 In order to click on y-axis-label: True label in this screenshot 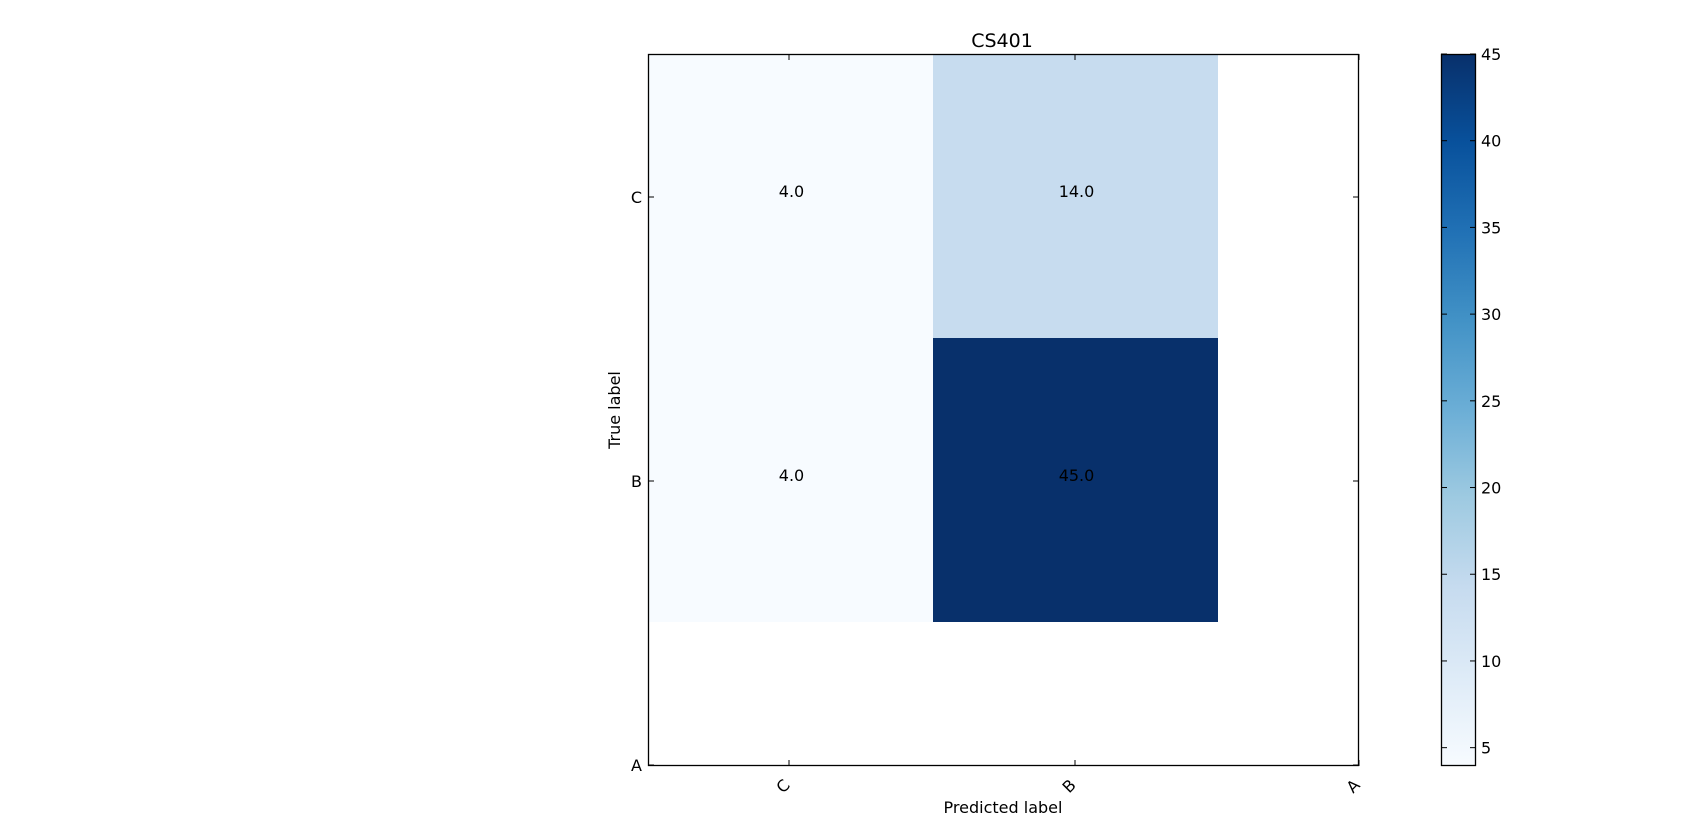, I will do `click(614, 410)`.